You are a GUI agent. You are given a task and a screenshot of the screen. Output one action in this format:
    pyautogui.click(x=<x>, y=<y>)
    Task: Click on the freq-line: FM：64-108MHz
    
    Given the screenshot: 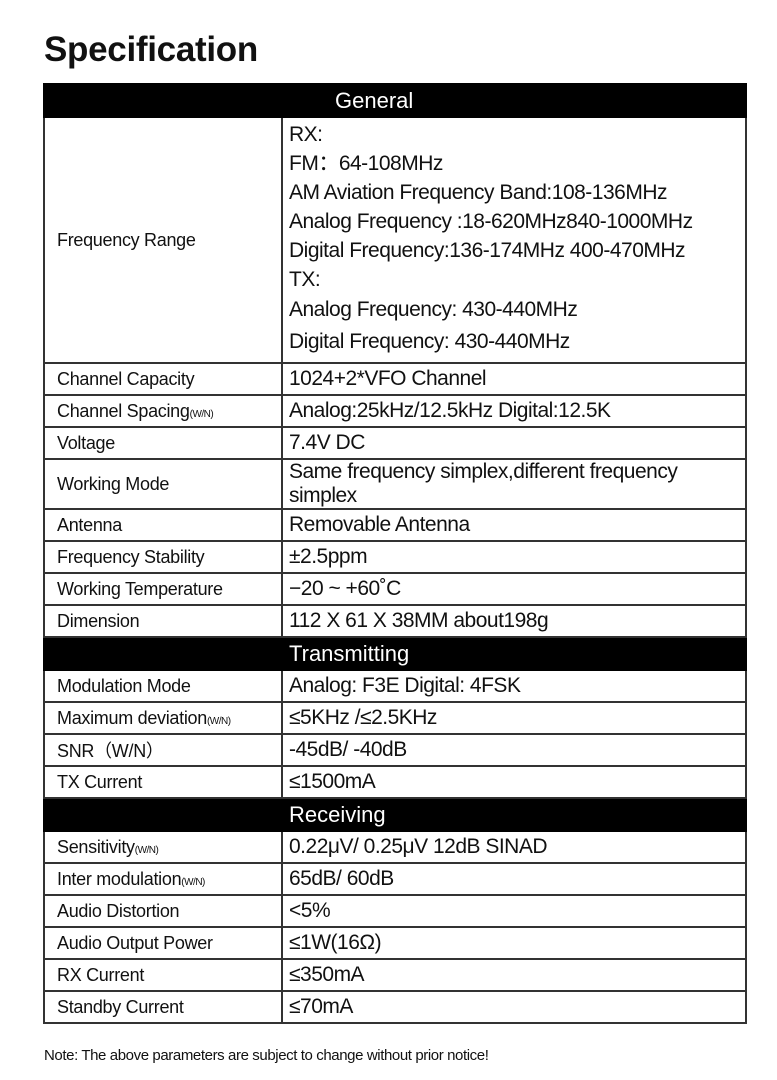 What is the action you would take?
    pyautogui.click(x=366, y=163)
    